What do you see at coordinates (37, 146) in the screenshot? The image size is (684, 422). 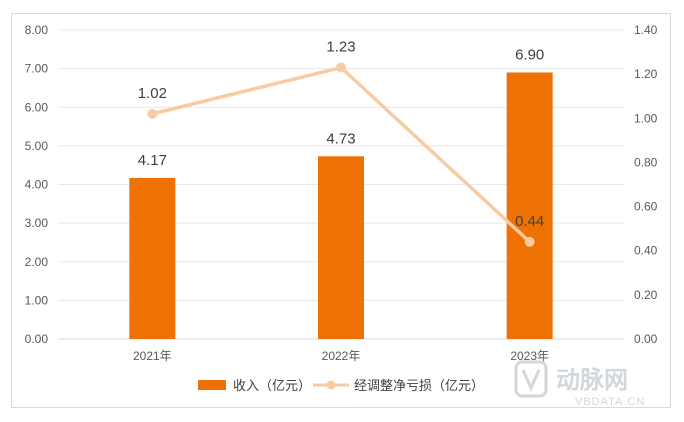 I see `y-left-tick-label: 5.00` at bounding box center [37, 146].